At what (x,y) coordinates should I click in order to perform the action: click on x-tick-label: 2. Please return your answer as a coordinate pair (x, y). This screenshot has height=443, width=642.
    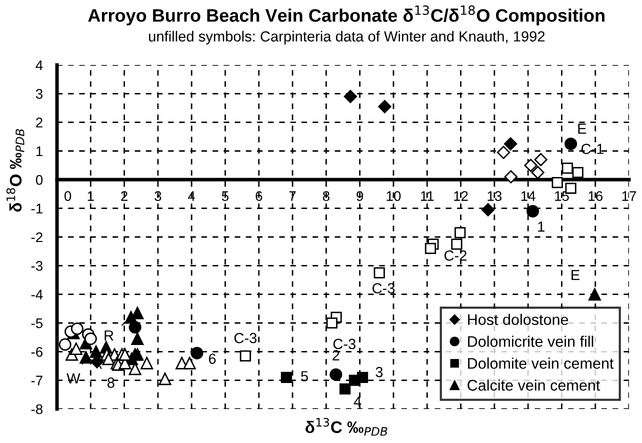
    Looking at the image, I should click on (124, 196).